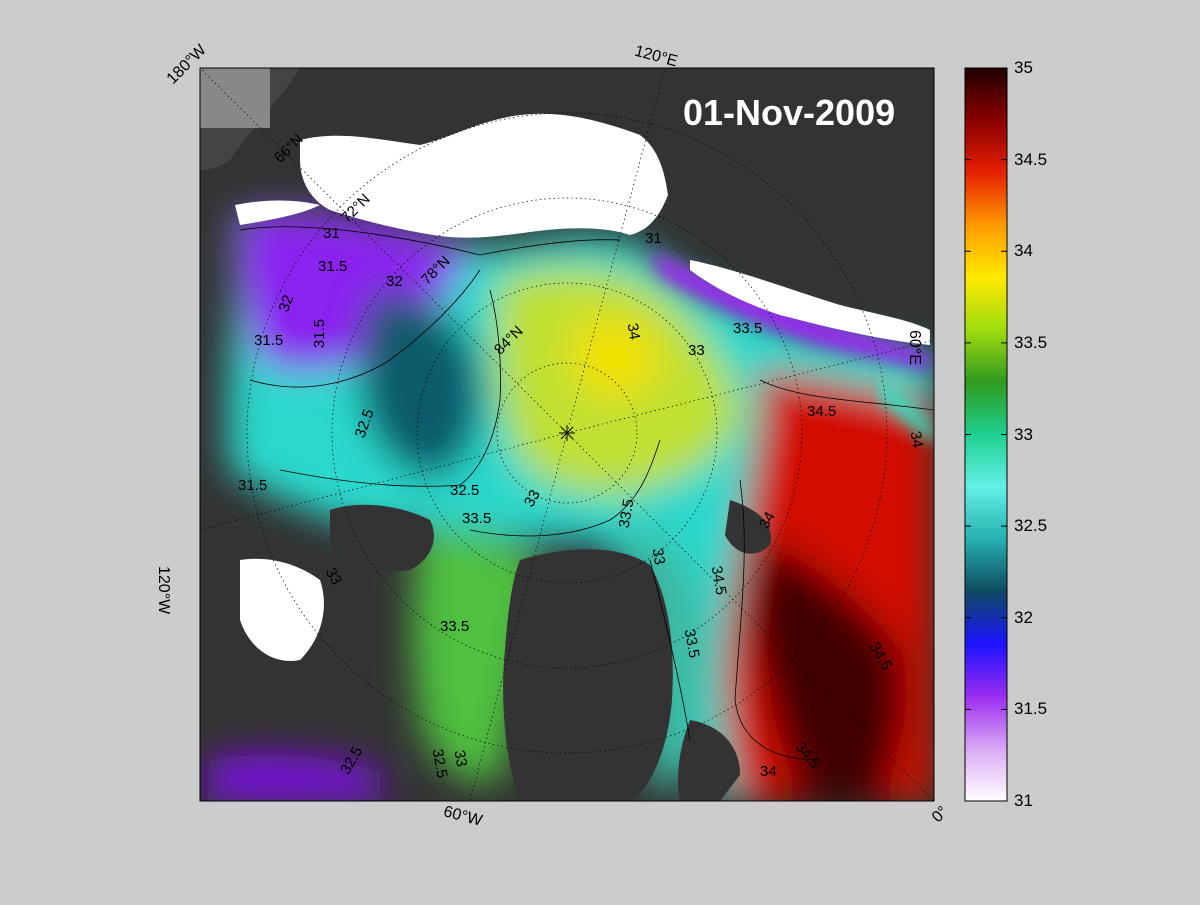  Describe the element at coordinates (1031, 526) in the screenshot. I see `colorbar-tick-label: 32.5` at that location.